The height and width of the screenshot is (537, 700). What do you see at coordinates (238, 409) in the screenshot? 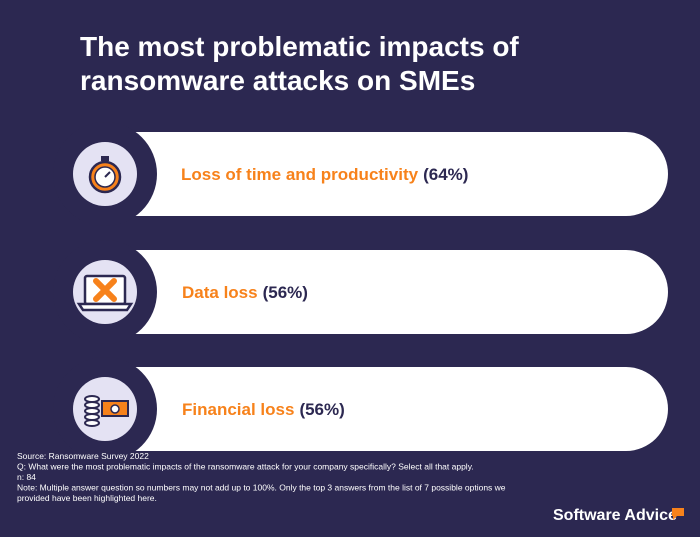
I see `item-label: Financial loss` at bounding box center [238, 409].